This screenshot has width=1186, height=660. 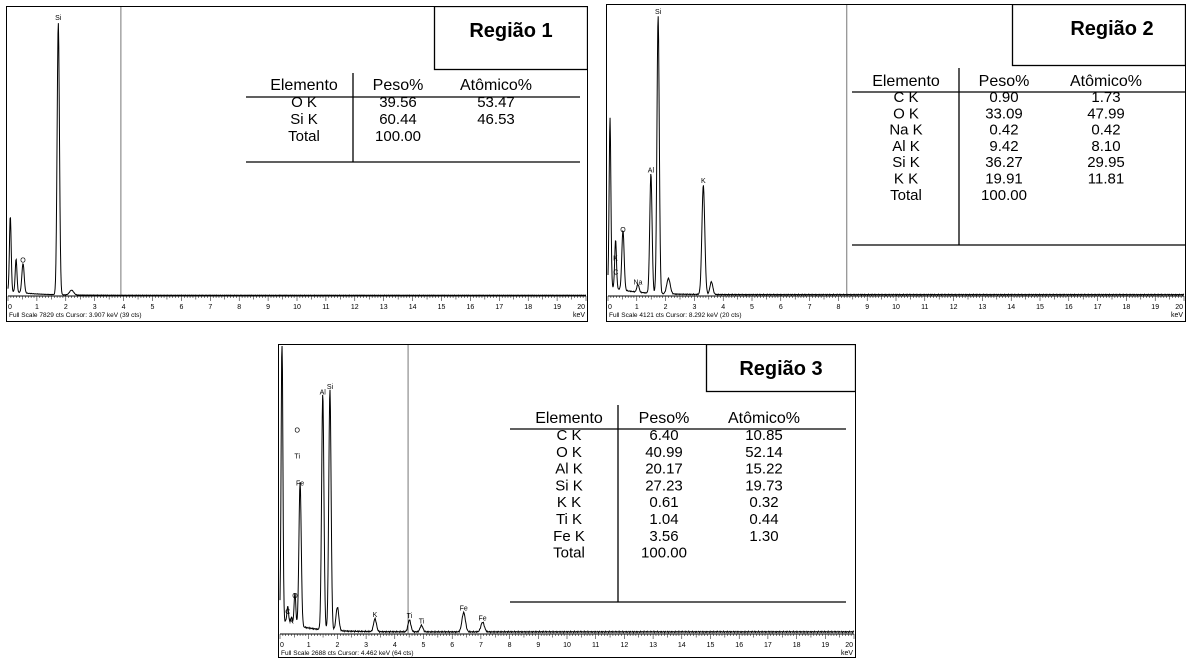 I want to click on peak-label-1: C, so click(x=615, y=272).